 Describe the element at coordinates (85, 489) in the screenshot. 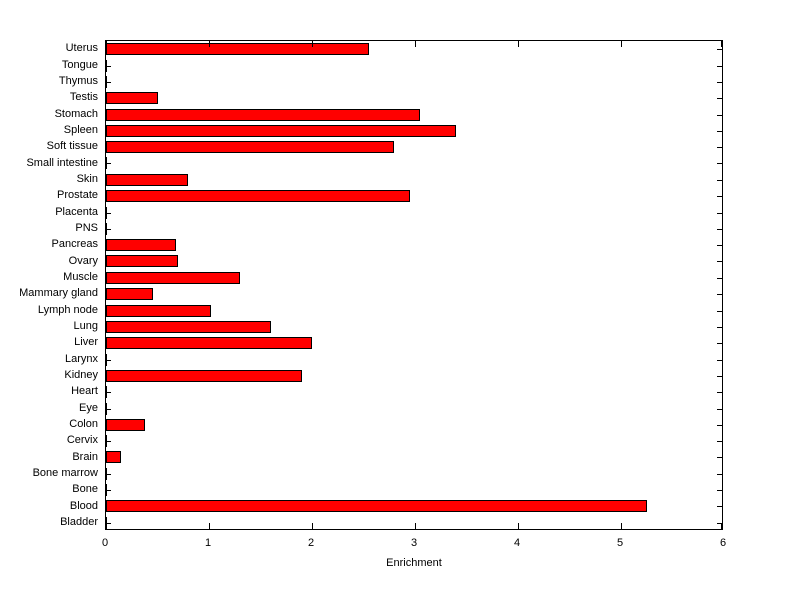

I see `y-tick-label: Bone` at that location.